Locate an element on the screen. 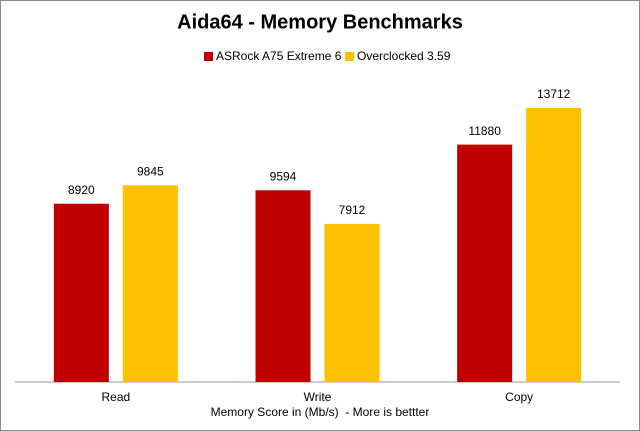 This screenshot has width=640, height=431. x-axis-title: Memory Score in (Mb/s) - More is bettter is located at coordinates (320, 412).